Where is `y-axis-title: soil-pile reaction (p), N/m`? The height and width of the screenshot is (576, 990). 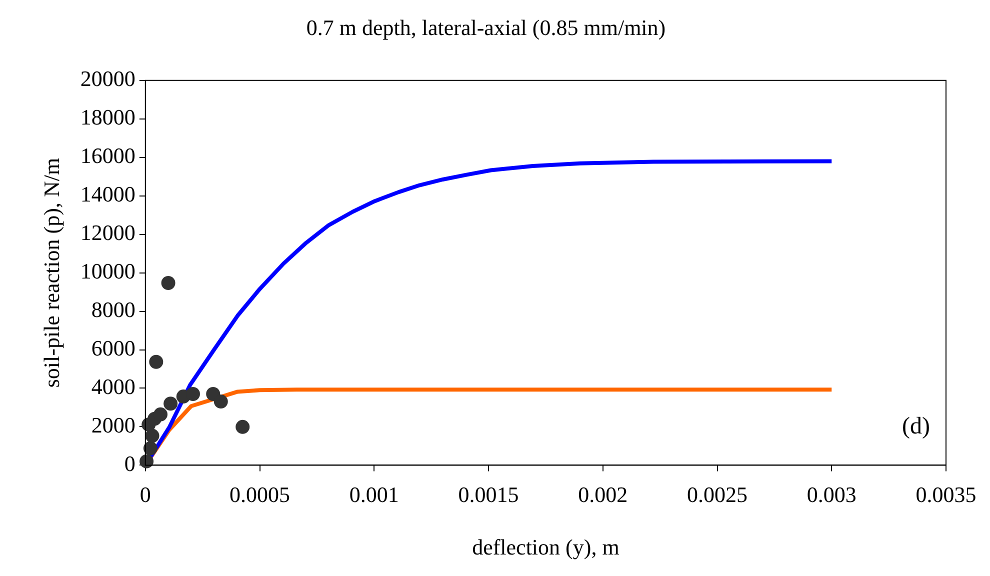
y-axis-title: soil-pile reaction (p), N/m is located at coordinates (51, 273).